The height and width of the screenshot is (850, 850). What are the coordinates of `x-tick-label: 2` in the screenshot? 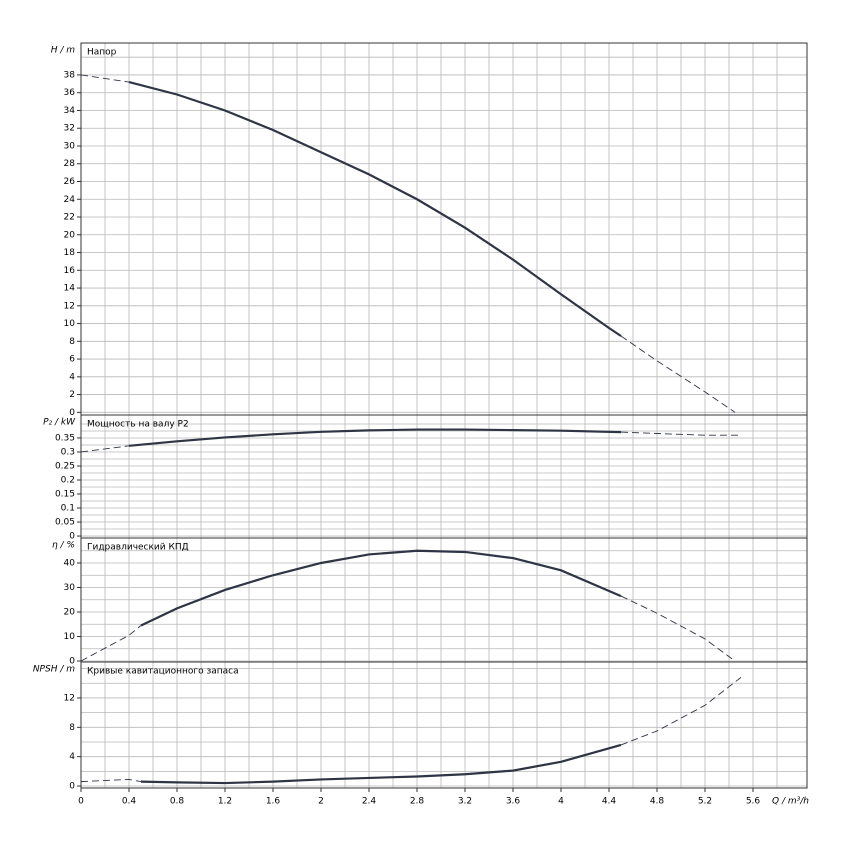 It's located at (321, 802).